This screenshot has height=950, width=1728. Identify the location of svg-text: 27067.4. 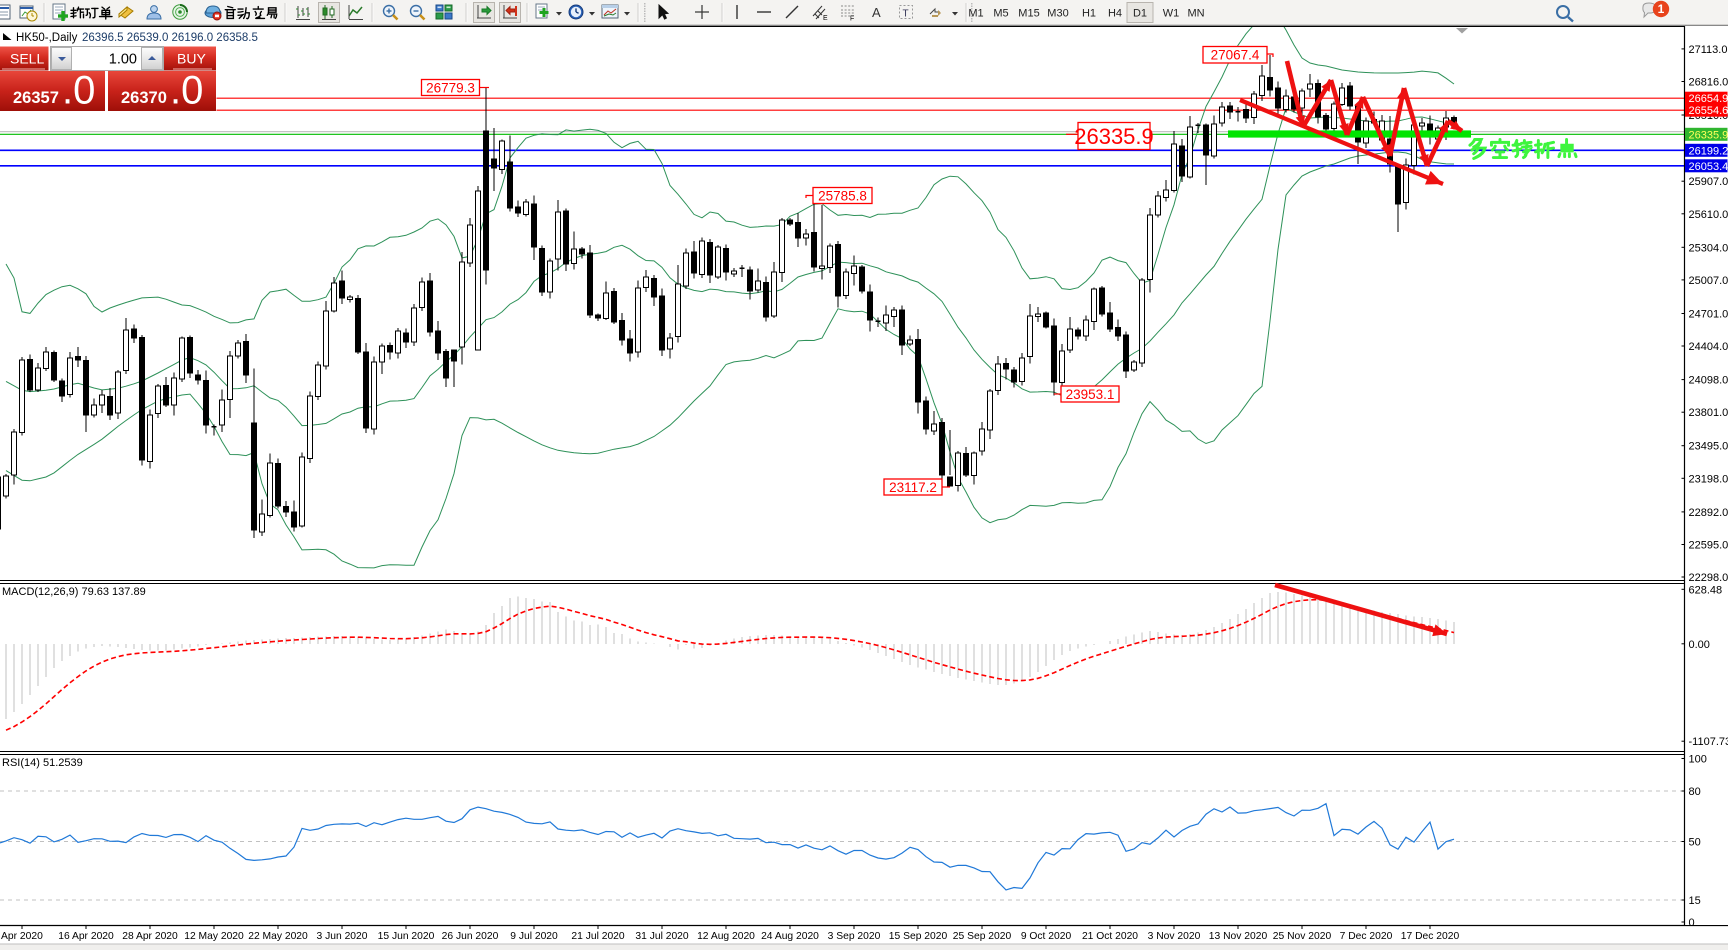
(1235, 55).